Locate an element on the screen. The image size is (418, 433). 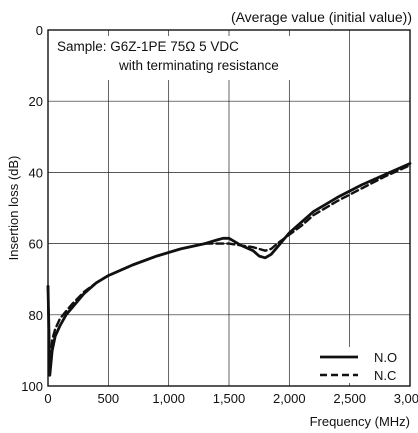
x-axis-label: Frequency (MHz) is located at coordinates (360, 421).